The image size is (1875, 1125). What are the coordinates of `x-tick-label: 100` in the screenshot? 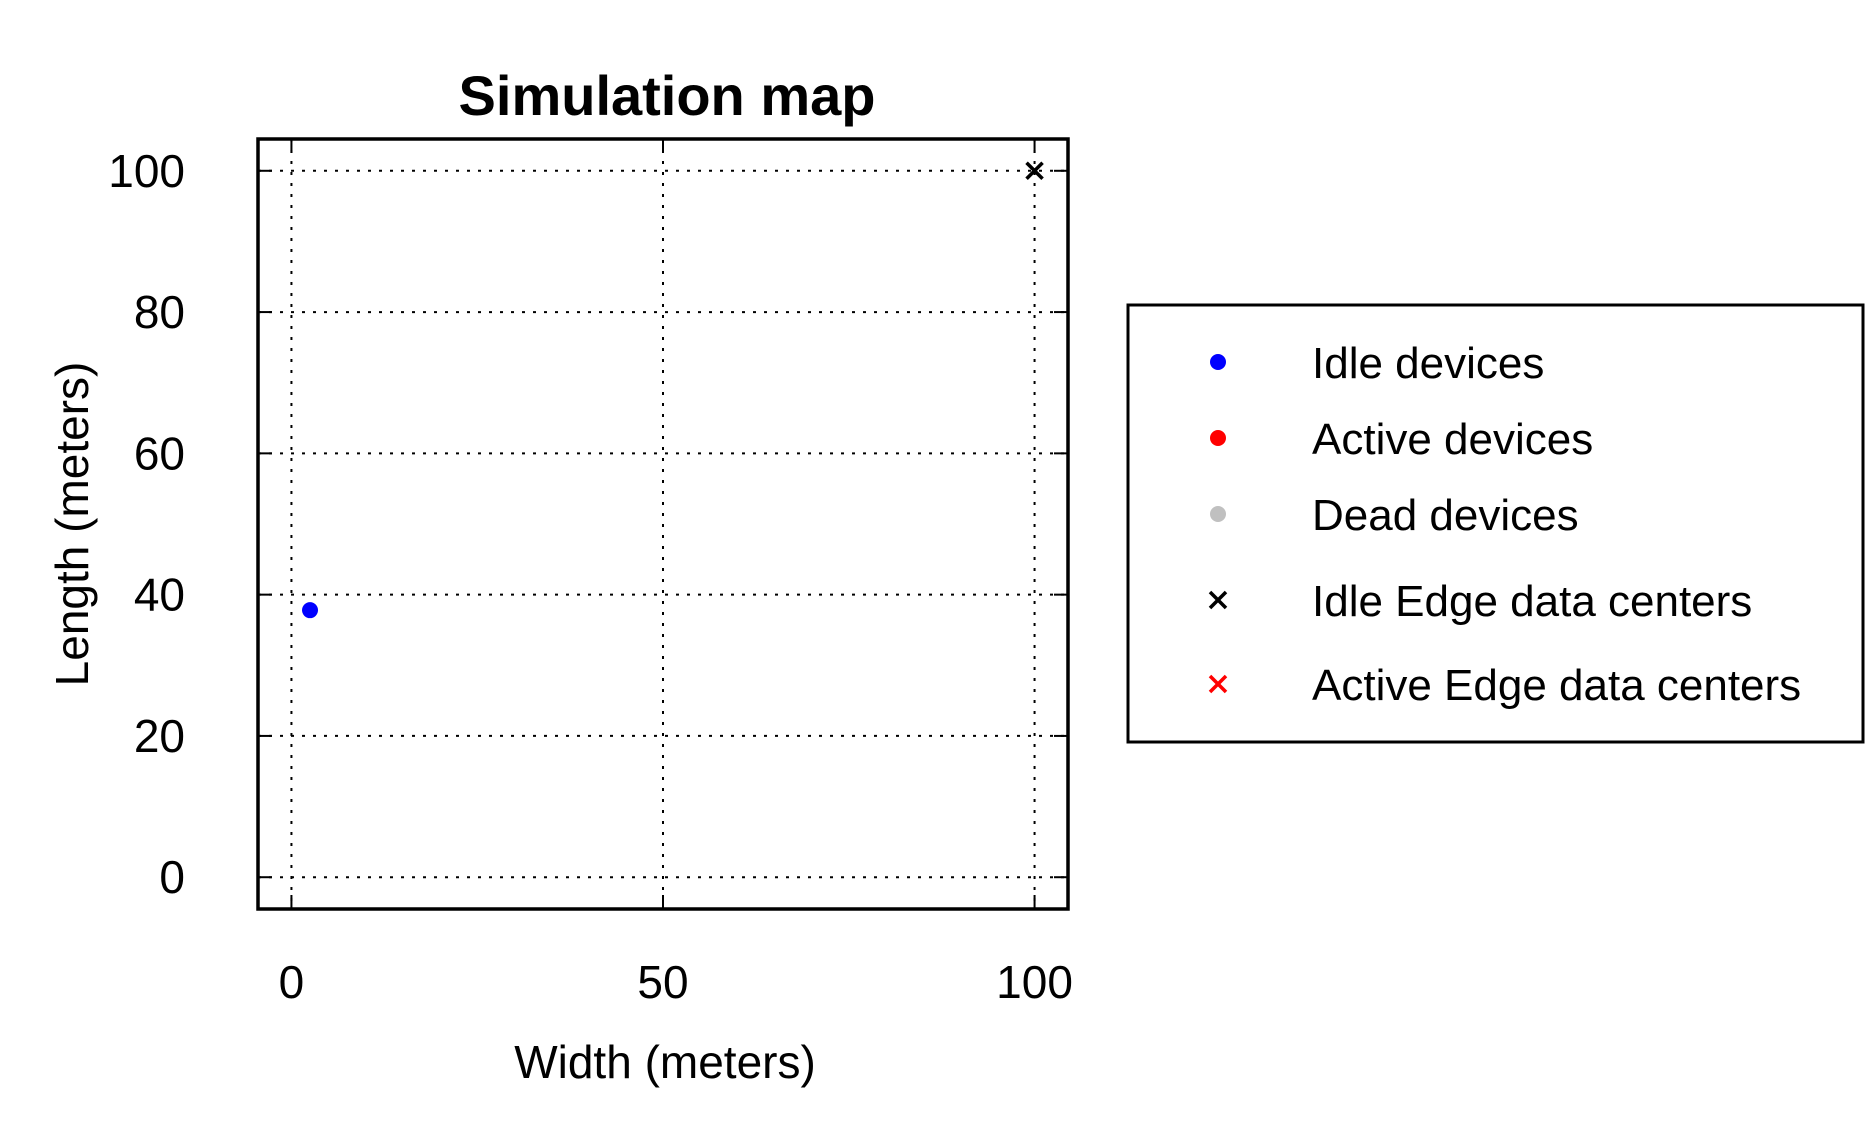 It's located at (1034, 982).